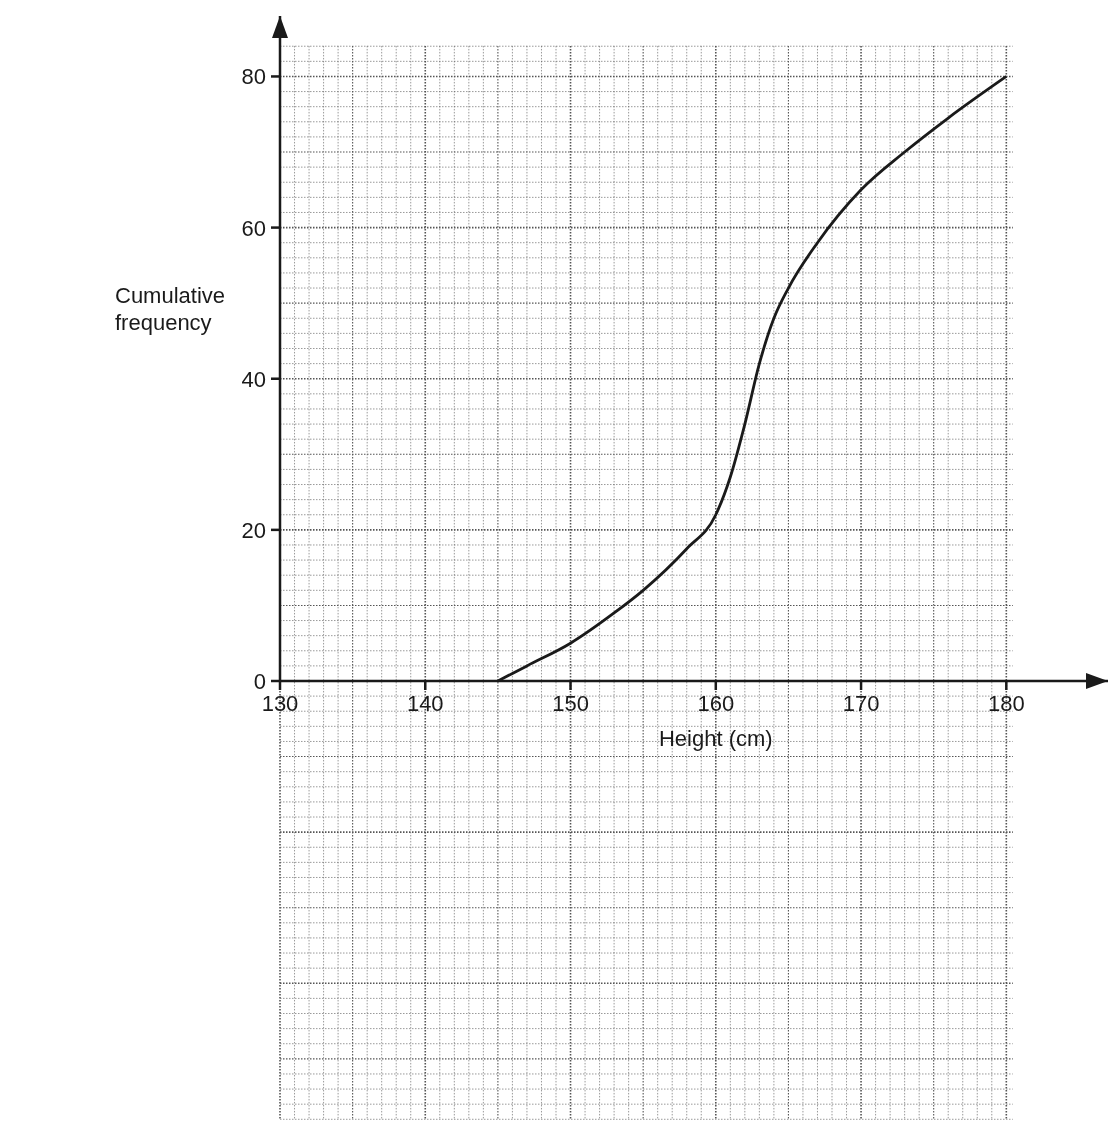  Describe the element at coordinates (259, 681) in the screenshot. I see `y-tick-label: 0` at that location.